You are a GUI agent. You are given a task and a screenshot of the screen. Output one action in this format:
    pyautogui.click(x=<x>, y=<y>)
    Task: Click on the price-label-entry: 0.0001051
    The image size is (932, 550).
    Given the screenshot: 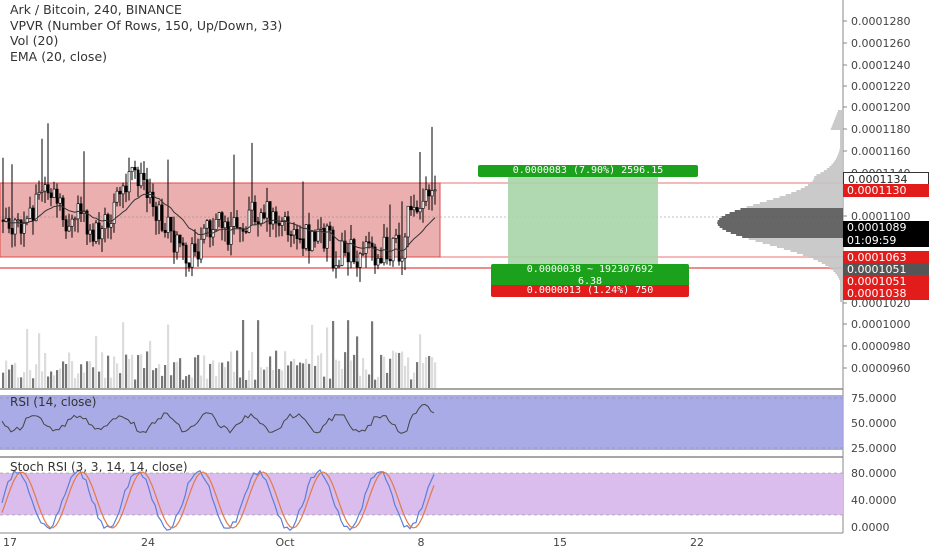 What is the action you would take?
    pyautogui.click(x=886, y=269)
    